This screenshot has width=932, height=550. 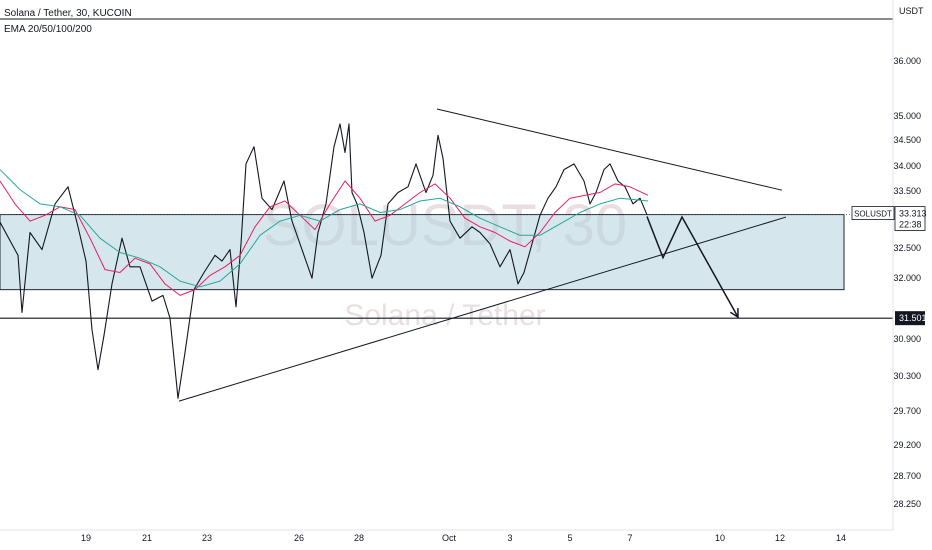 I want to click on y-tick-label: 35.000, so click(x=907, y=116).